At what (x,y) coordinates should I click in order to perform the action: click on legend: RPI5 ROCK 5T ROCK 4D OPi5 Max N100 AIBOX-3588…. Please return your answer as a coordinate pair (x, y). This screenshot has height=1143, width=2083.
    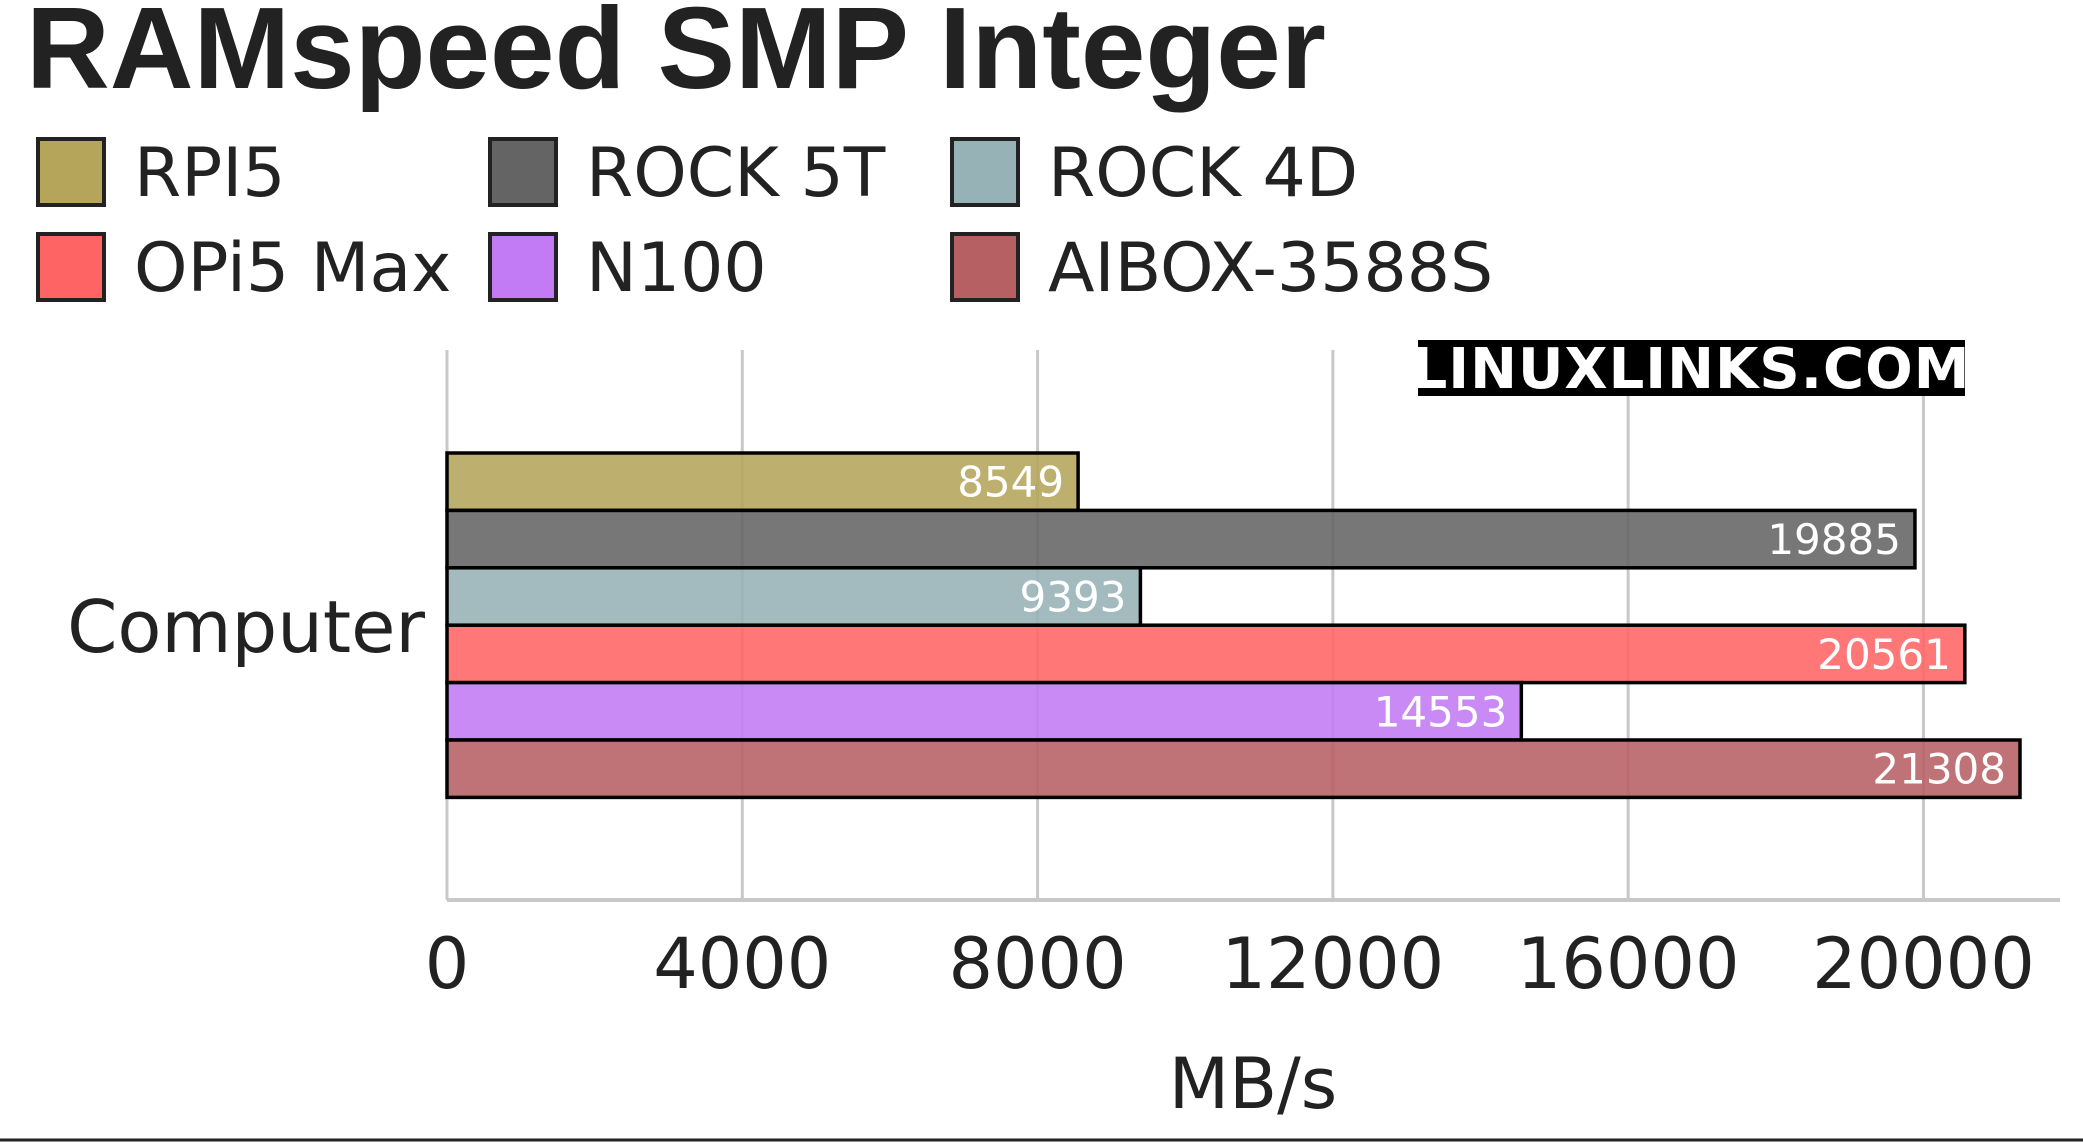
    Looking at the image, I should click on (764, 221).